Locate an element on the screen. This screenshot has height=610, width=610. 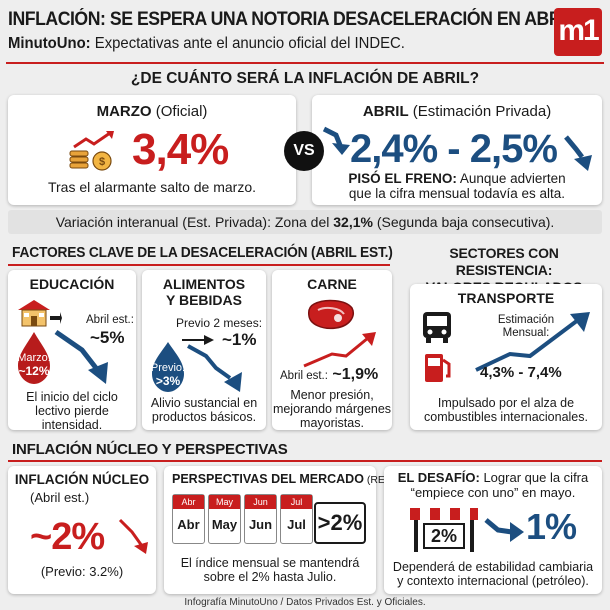
carne-rising-arrow-icon is located at coordinates (339, 350).